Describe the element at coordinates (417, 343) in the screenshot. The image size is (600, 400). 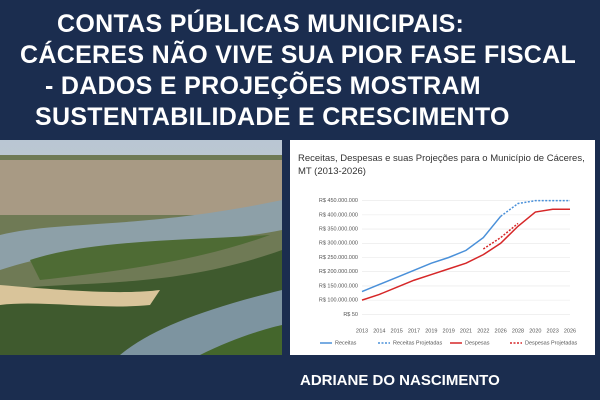
I see `legend-label: Receitas Projetadas` at that location.